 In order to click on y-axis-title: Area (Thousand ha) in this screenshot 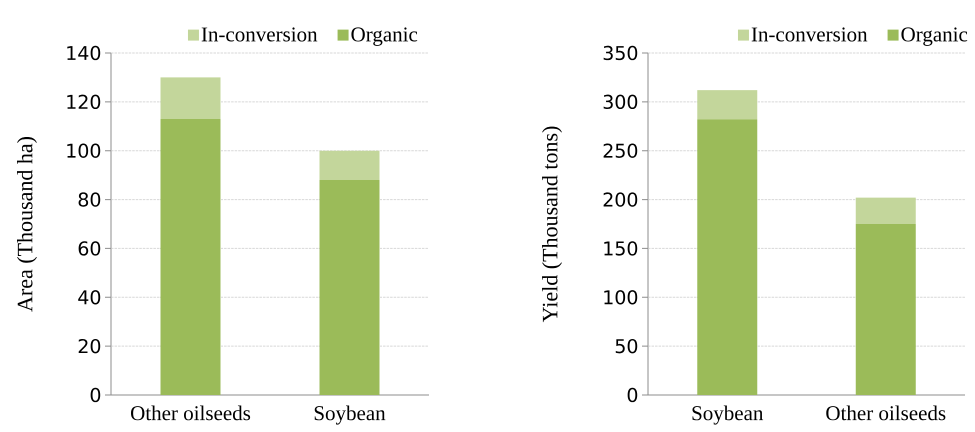, I will do `click(27, 224)`.